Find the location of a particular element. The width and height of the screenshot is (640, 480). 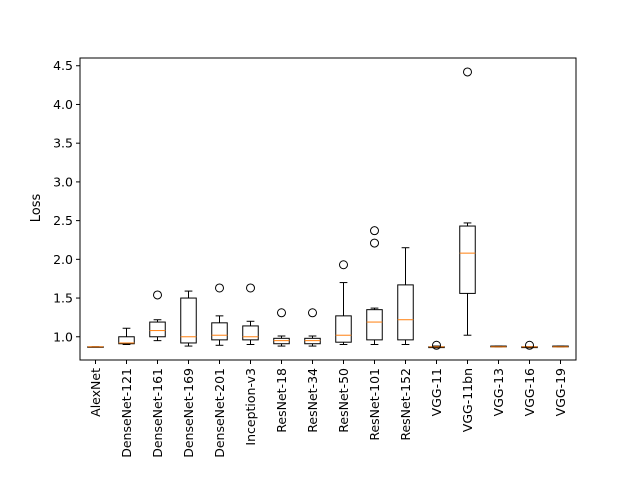

y-tick-label: 3.0 is located at coordinates (63, 181).